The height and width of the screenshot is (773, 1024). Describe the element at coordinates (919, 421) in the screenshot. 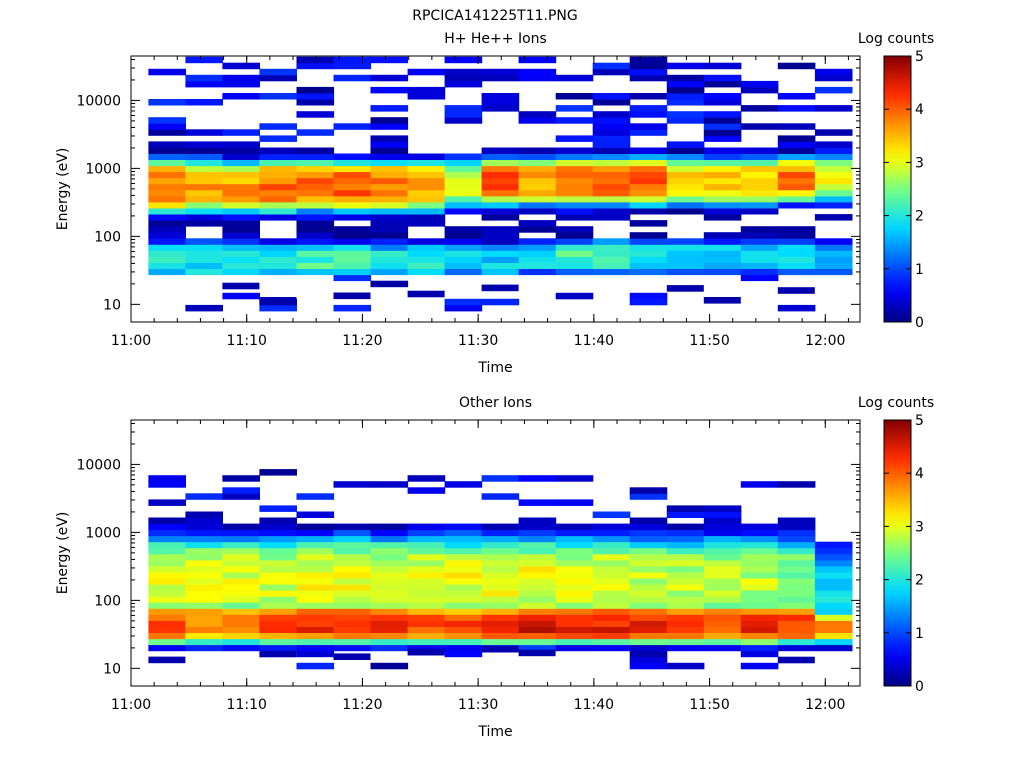

I see `colorbar-tick-label: 5` at that location.